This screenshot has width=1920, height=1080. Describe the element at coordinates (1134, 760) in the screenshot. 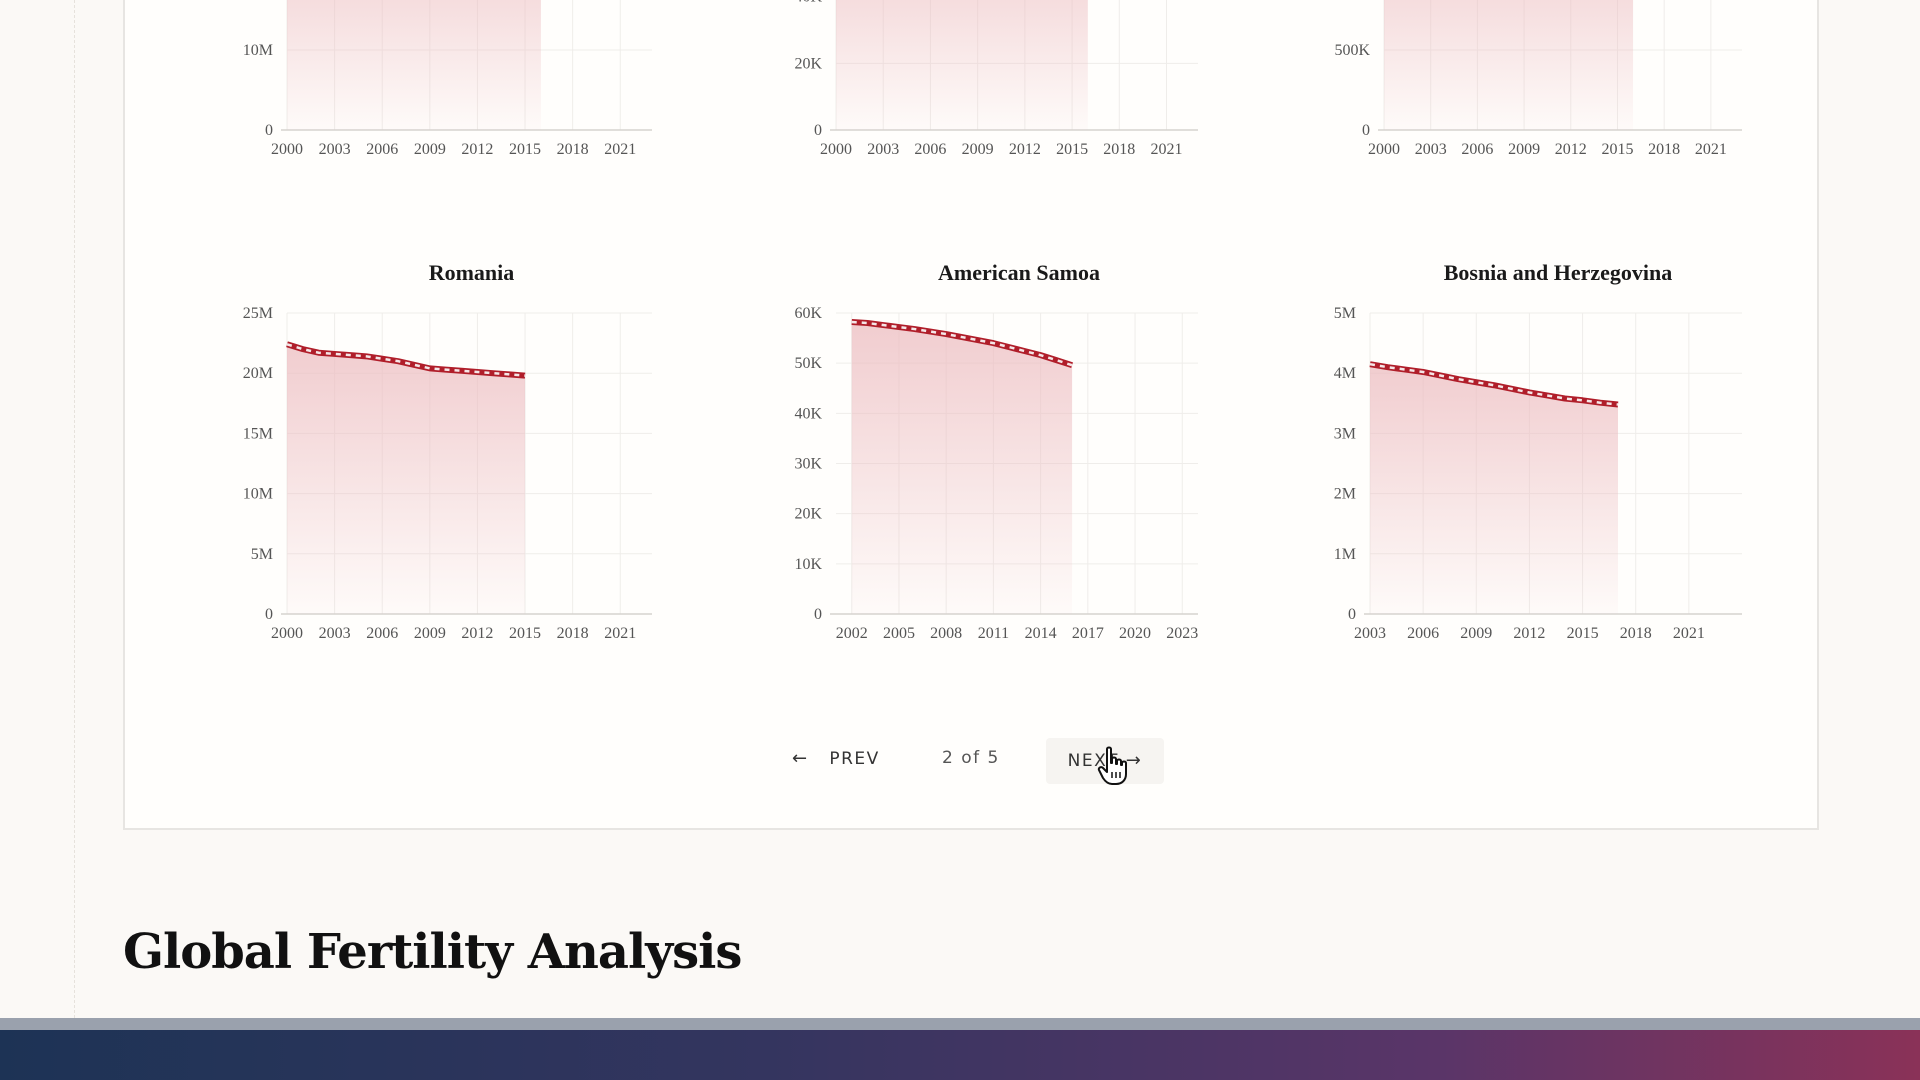

I see `arrow-right-icon: →` at that location.